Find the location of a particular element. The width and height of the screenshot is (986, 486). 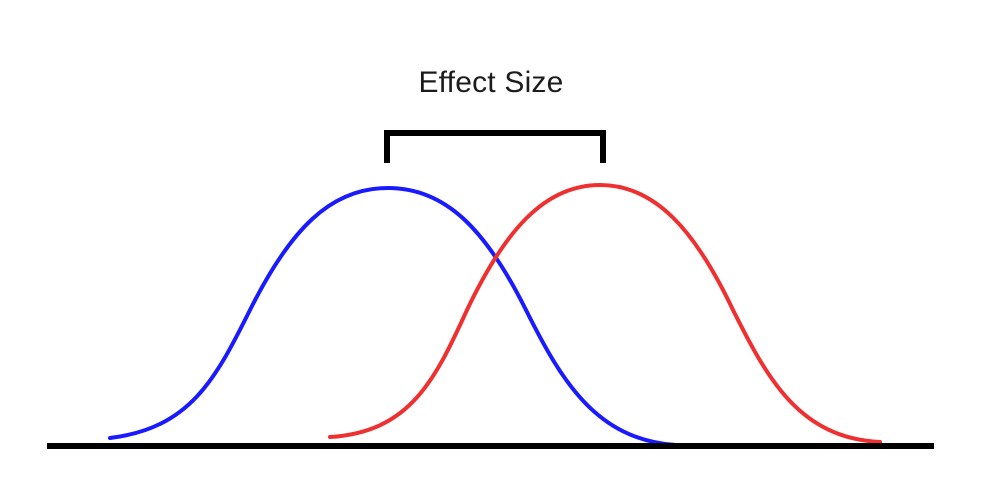

effect-size-label: Effect Size is located at coordinates (491, 82).